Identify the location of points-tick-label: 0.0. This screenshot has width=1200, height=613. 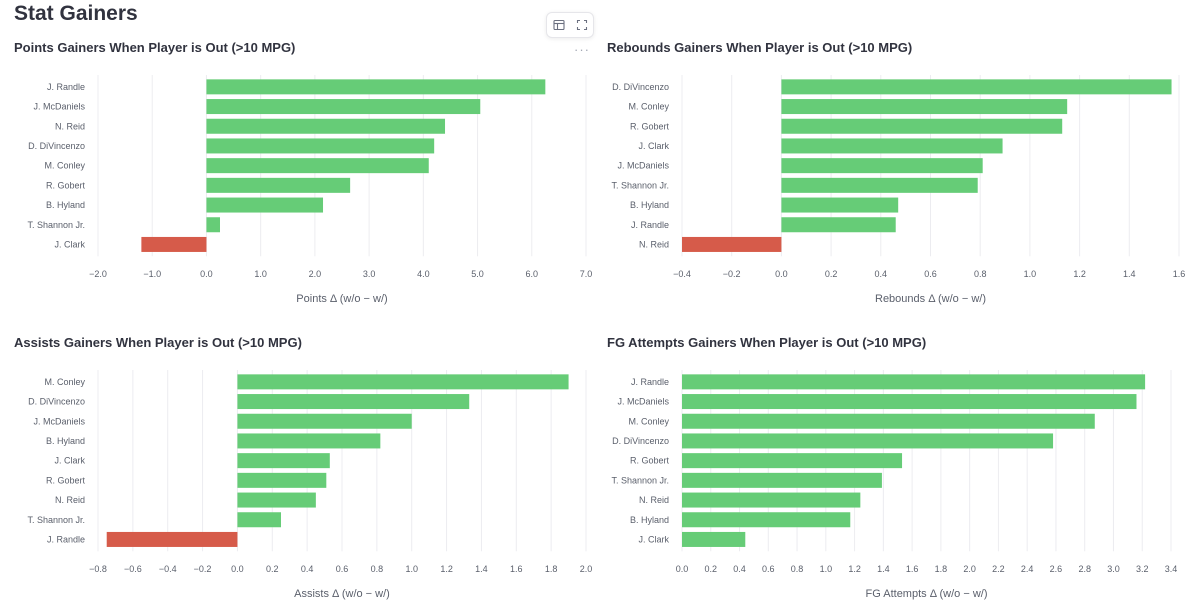
(206, 274).